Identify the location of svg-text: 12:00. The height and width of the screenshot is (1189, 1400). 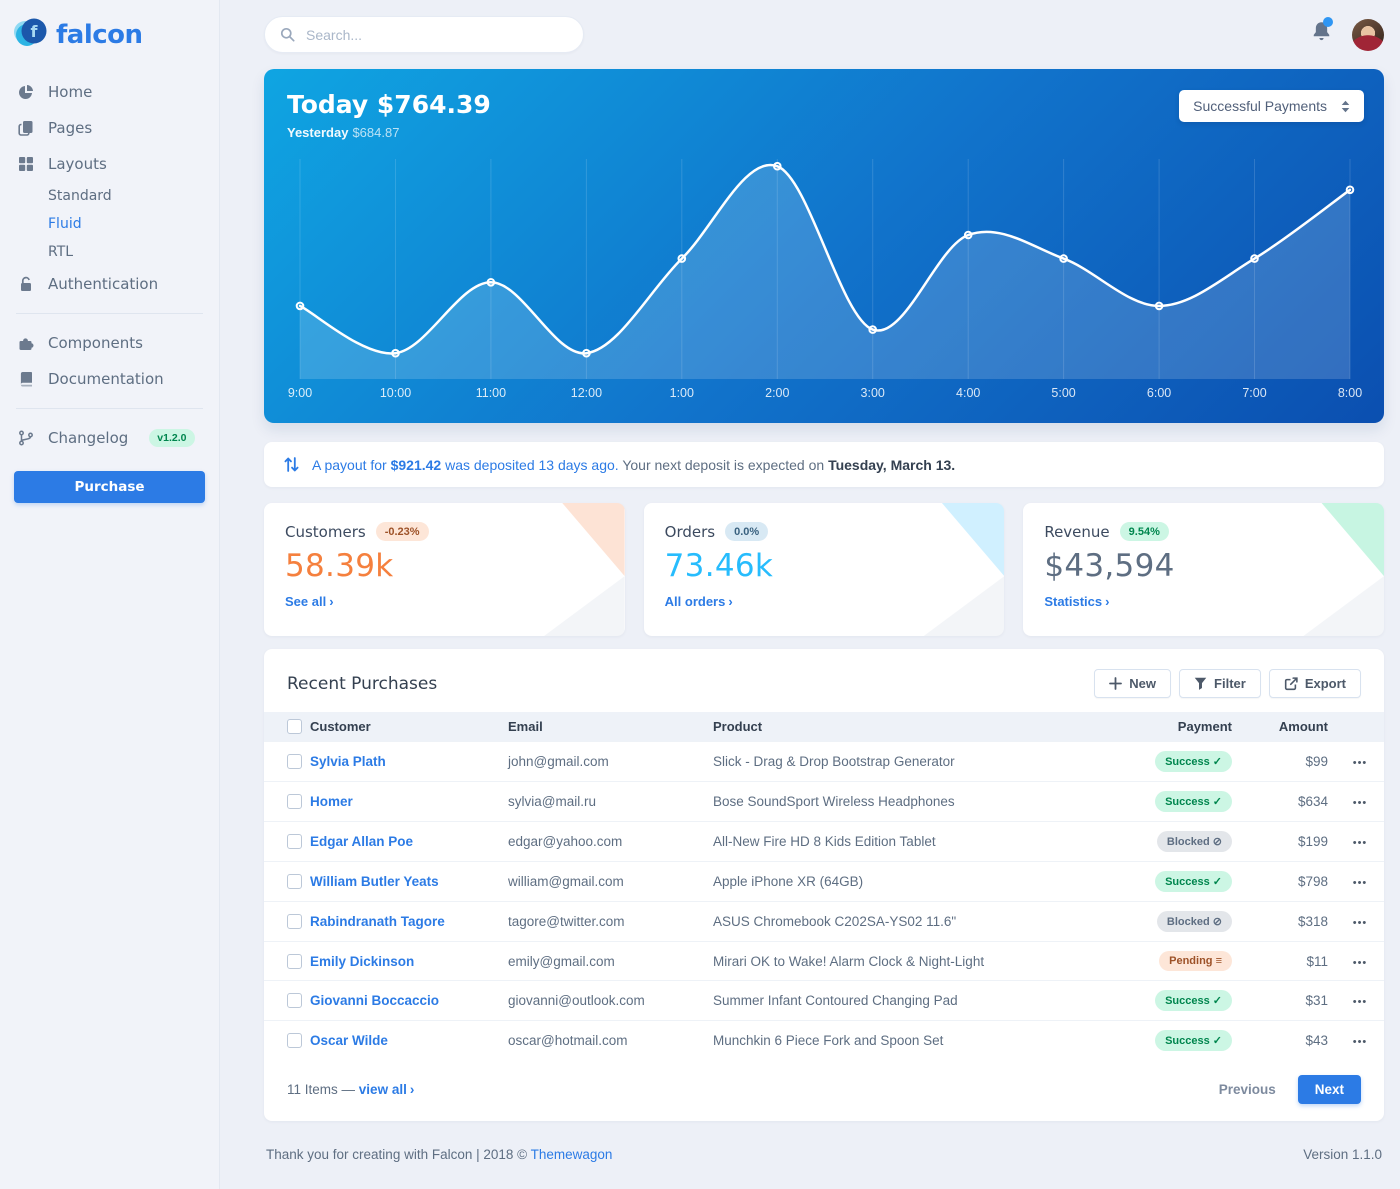
(586, 393).